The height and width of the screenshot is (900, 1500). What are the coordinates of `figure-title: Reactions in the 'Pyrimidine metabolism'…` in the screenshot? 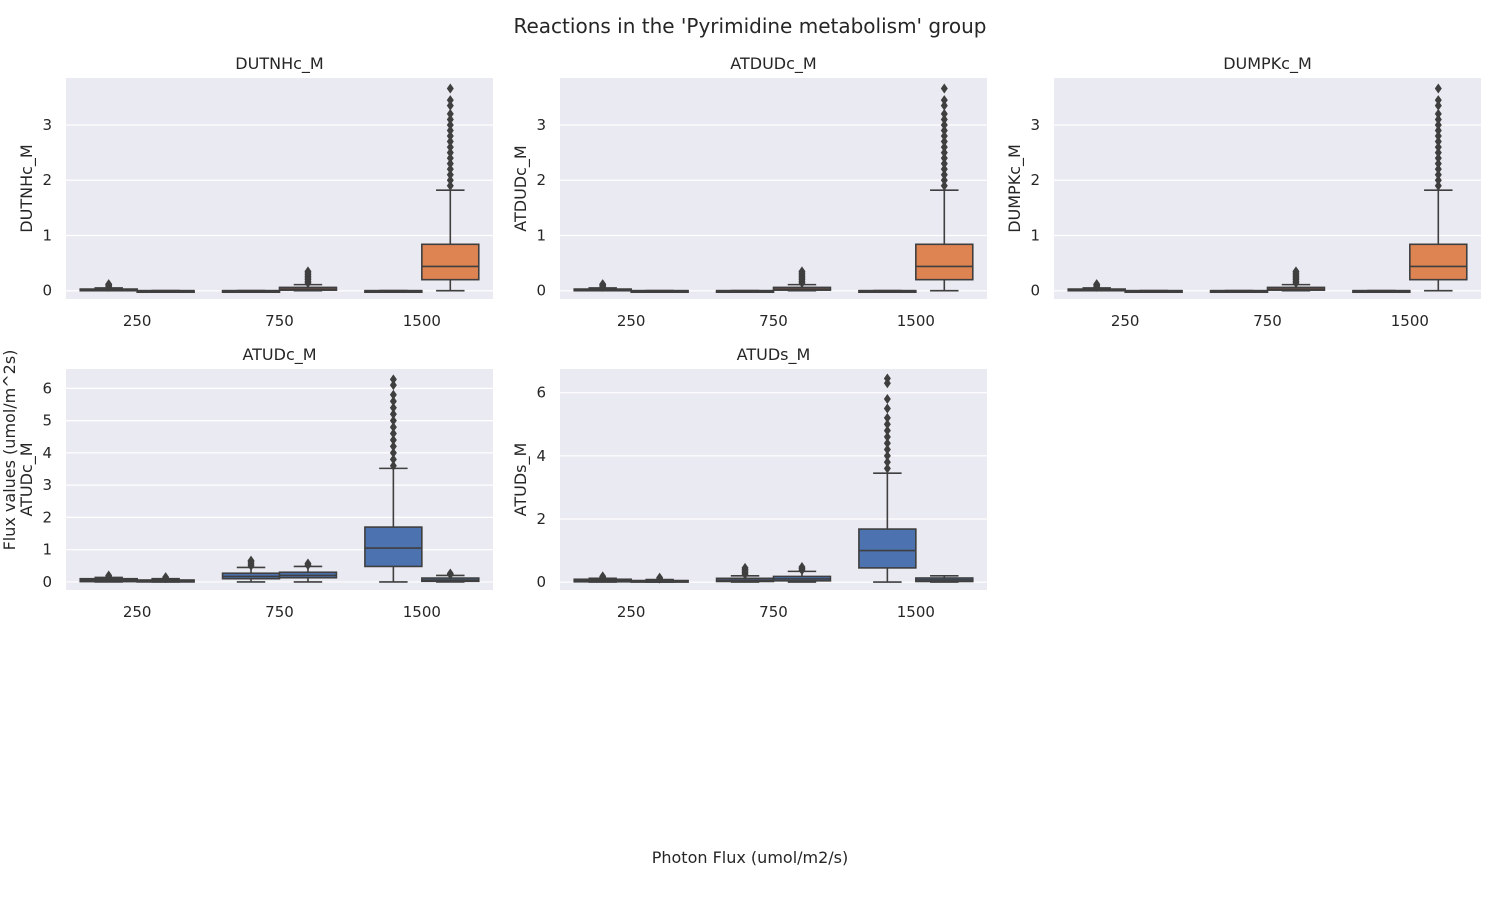 It's located at (750, 26).